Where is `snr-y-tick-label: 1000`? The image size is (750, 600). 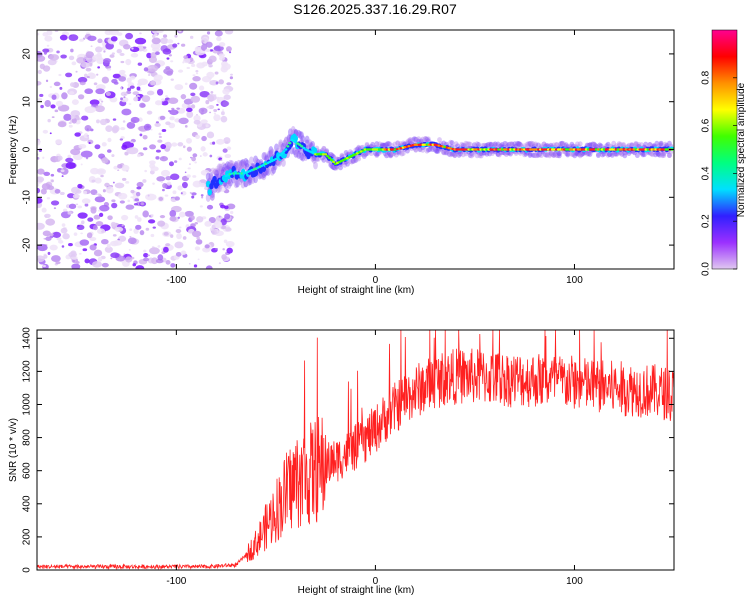 snr-y-tick-label: 1000 is located at coordinates (27, 404).